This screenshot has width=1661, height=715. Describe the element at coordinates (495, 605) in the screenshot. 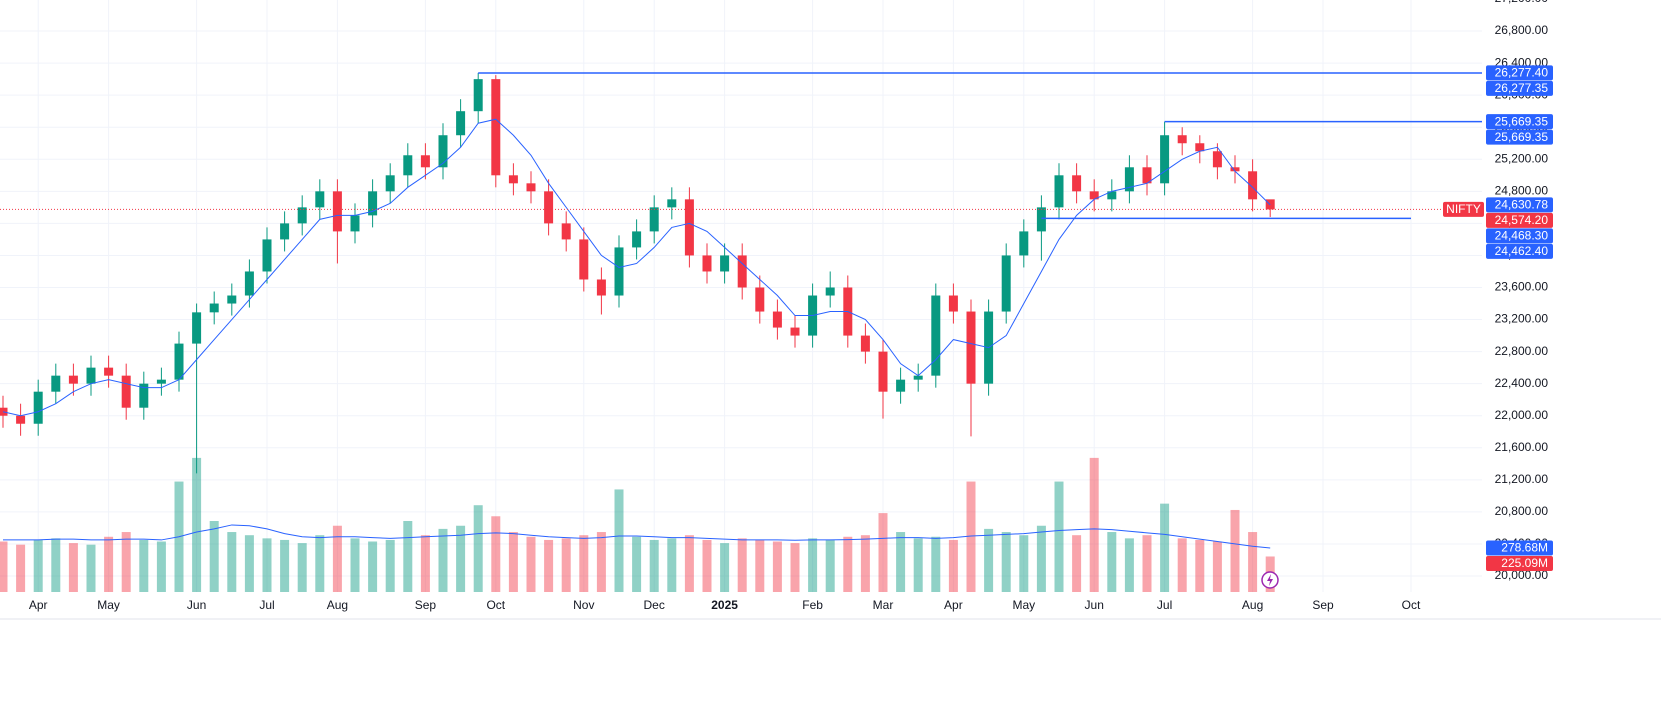

I see `x-tick-label: Oct` at that location.